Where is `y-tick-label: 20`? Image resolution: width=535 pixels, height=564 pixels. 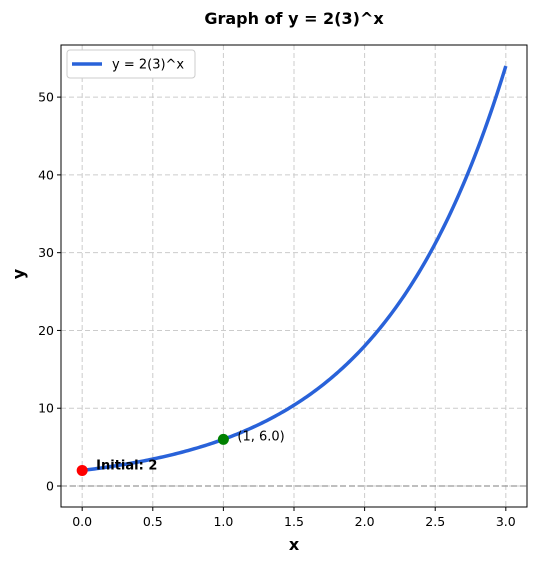
y-tick-label: 20 is located at coordinates (46, 330).